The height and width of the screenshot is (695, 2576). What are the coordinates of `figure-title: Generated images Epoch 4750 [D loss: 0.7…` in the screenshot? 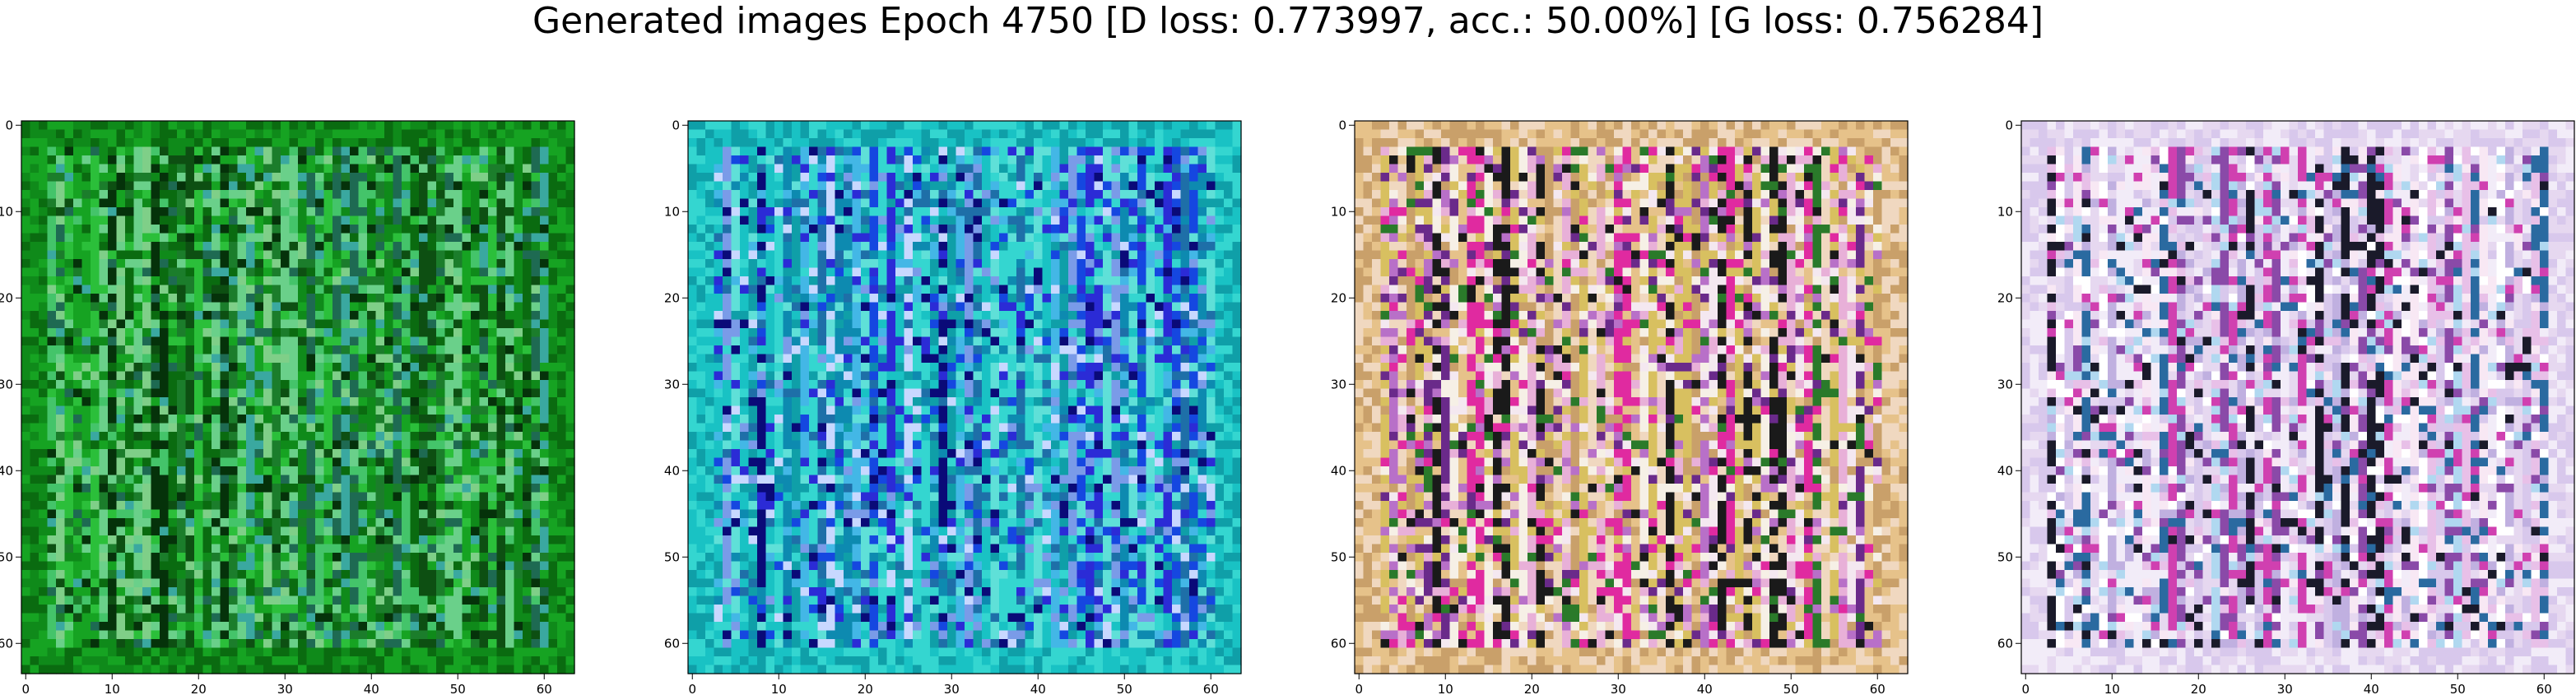 It's located at (1288, 21).